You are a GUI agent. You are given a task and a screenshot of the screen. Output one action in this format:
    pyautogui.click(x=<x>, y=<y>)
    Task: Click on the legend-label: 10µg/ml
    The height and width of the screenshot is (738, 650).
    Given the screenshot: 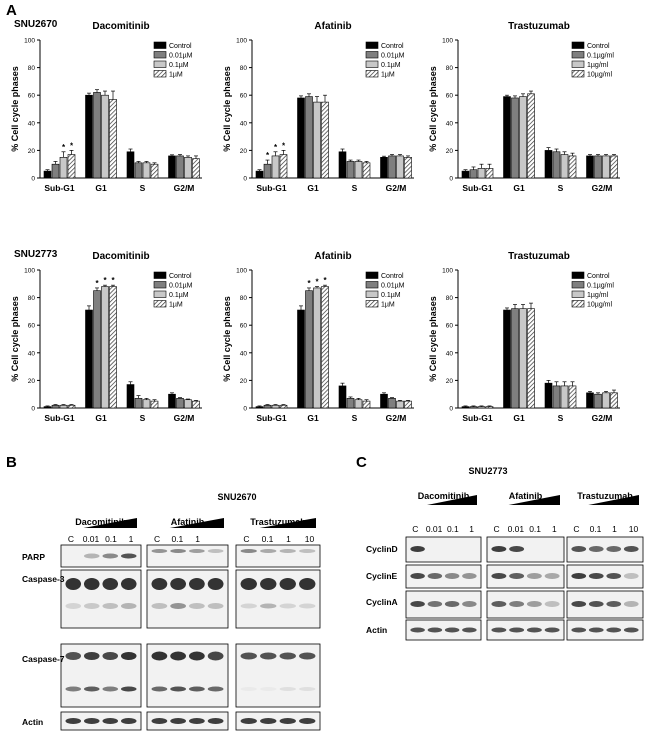 What is the action you would take?
    pyautogui.click(x=599, y=75)
    